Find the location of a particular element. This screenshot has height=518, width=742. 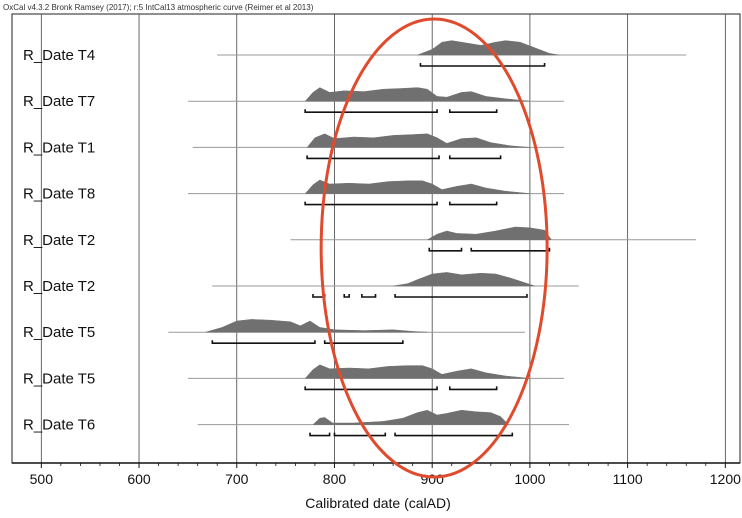

x-axis-title: Calibrated date (calAD) is located at coordinates (378, 503).